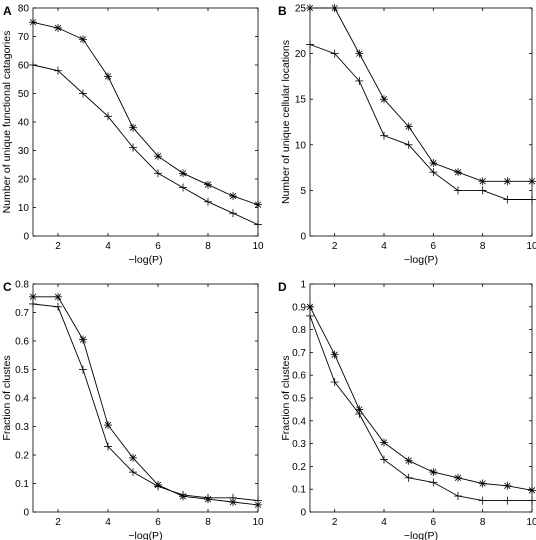 This screenshot has width=536, height=540. What do you see at coordinates (24, 9) in the screenshot?
I see `y-tick-label: 80` at bounding box center [24, 9].